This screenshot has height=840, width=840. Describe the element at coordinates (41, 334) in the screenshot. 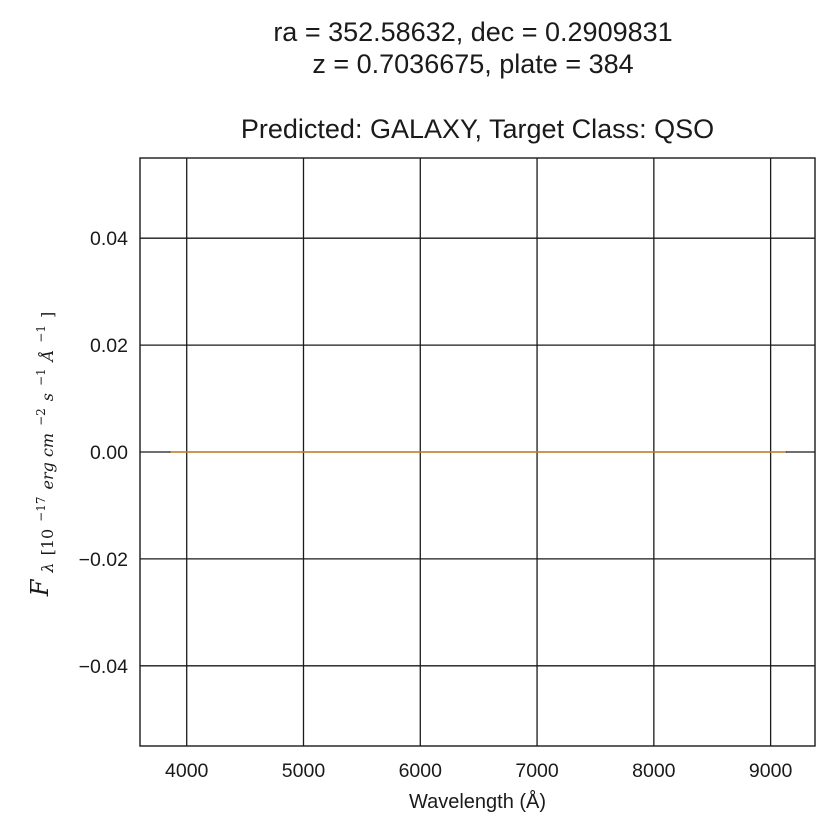

I see `ylabel-exp4: −1` at that location.